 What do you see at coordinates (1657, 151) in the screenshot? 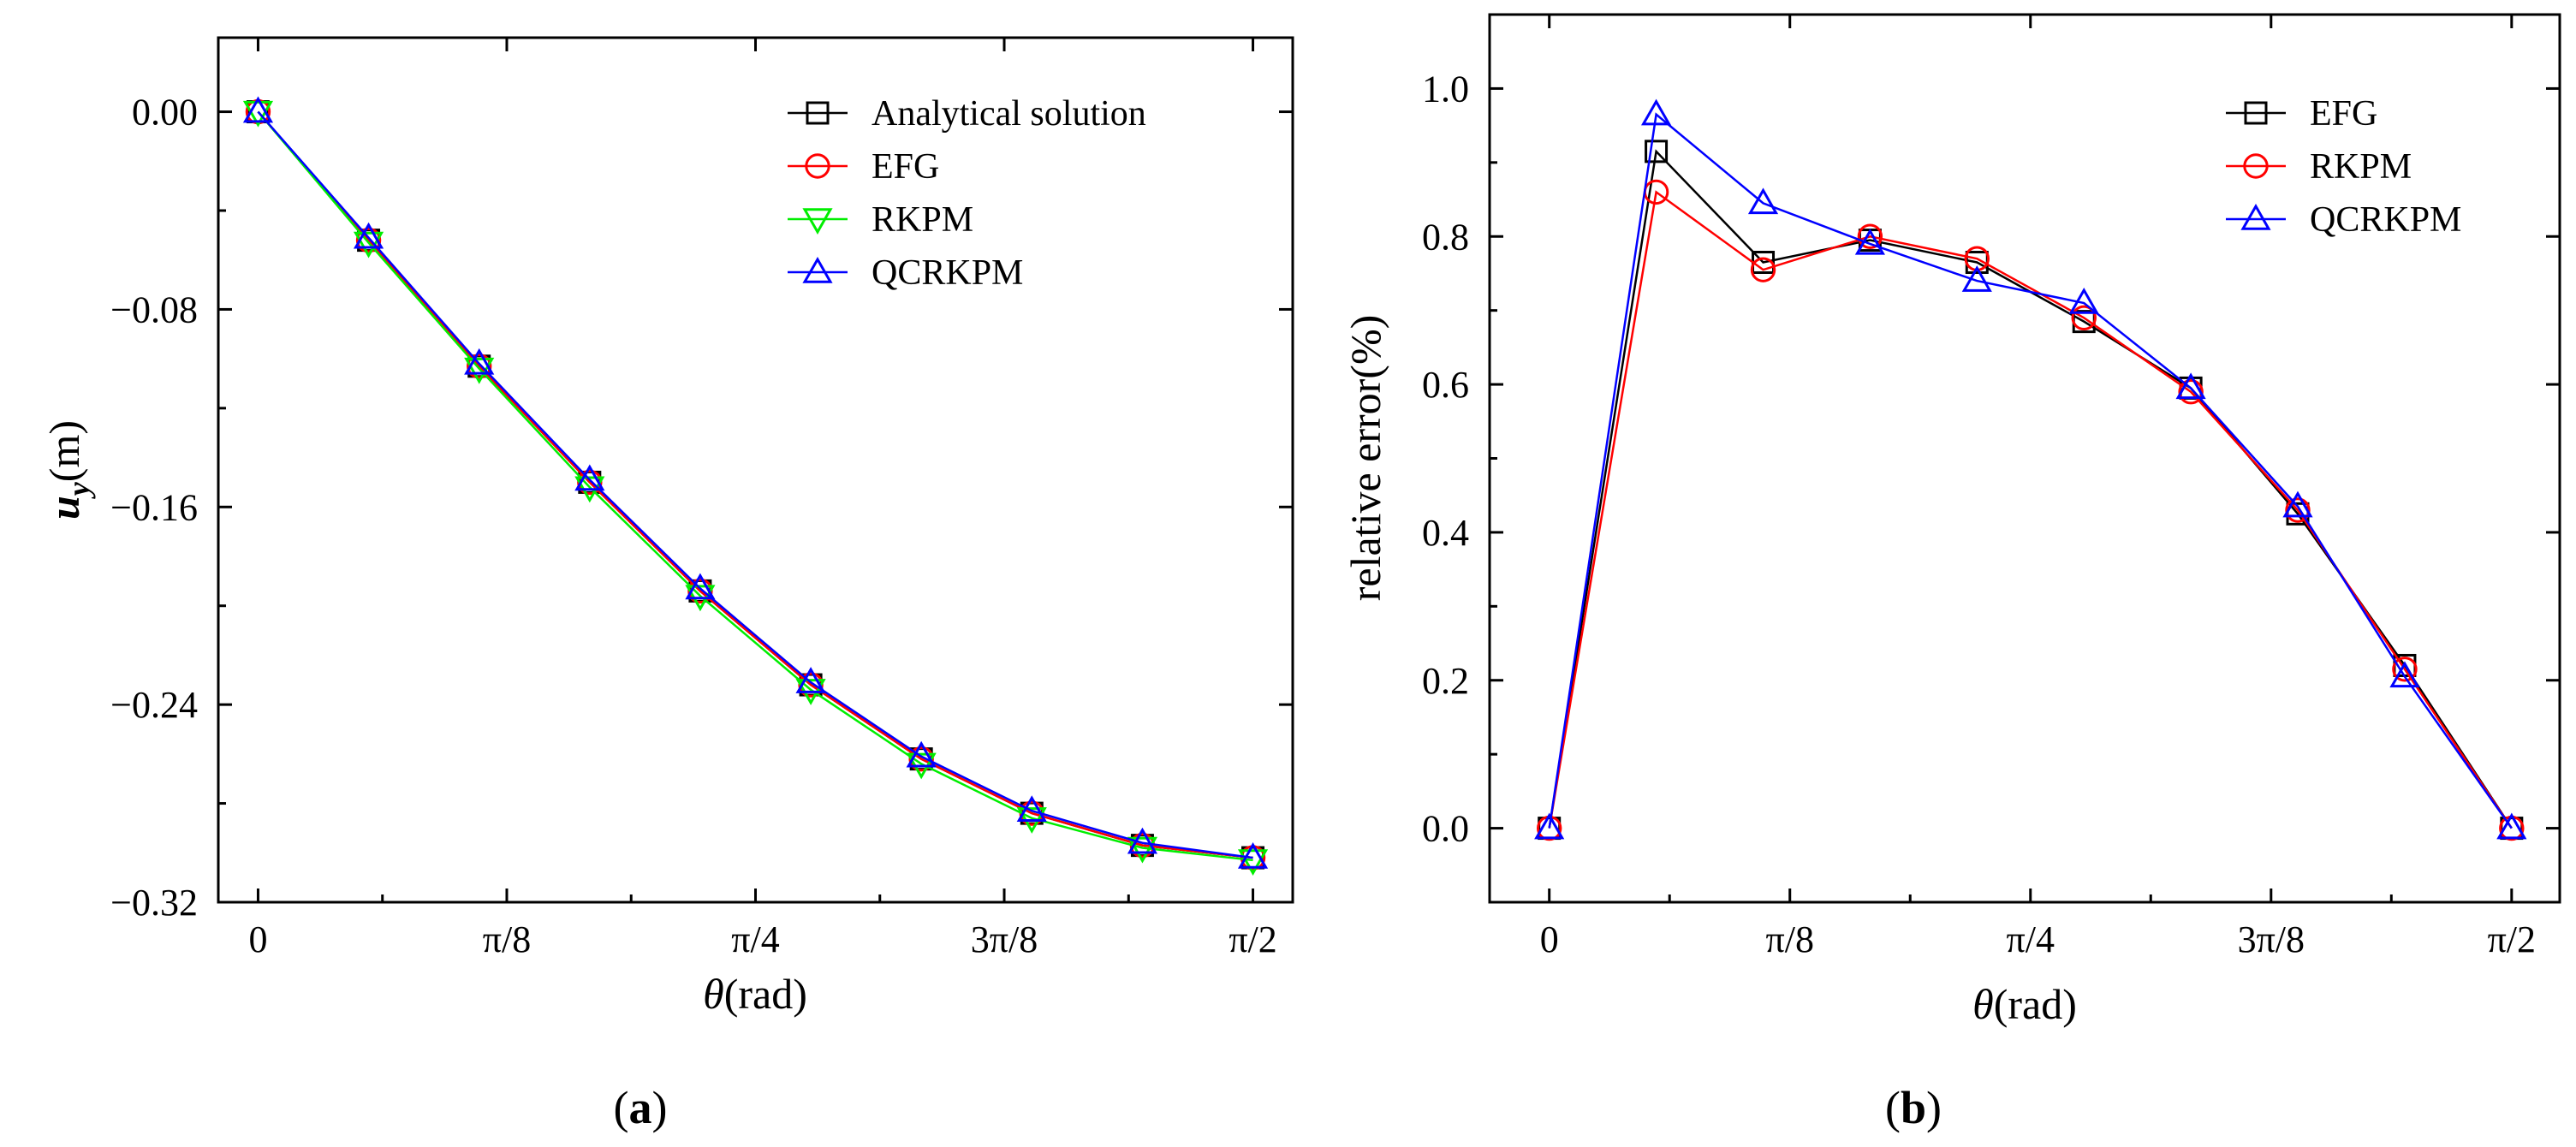
I see `panel-b-point-efg` at bounding box center [1657, 151].